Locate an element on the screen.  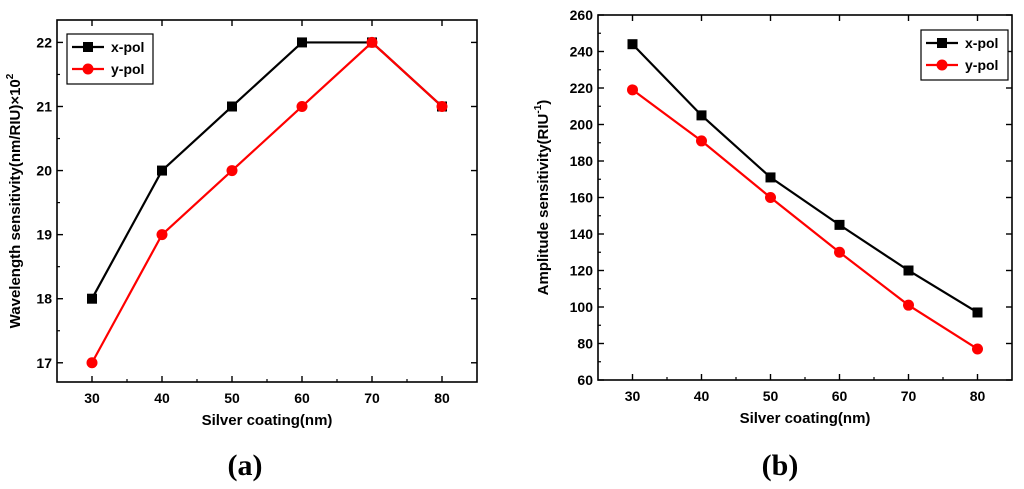
y-tick-label: 20 is located at coordinates (44, 171).